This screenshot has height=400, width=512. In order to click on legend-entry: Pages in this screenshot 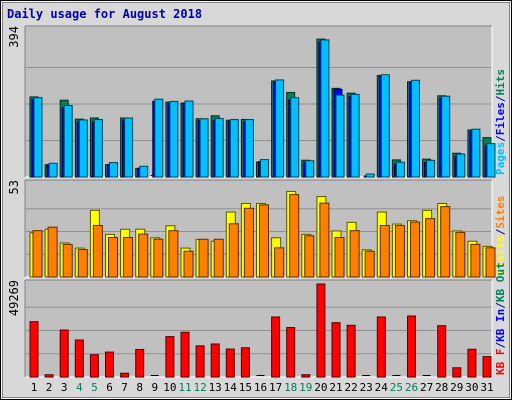, I will do `click(500, 158)`.